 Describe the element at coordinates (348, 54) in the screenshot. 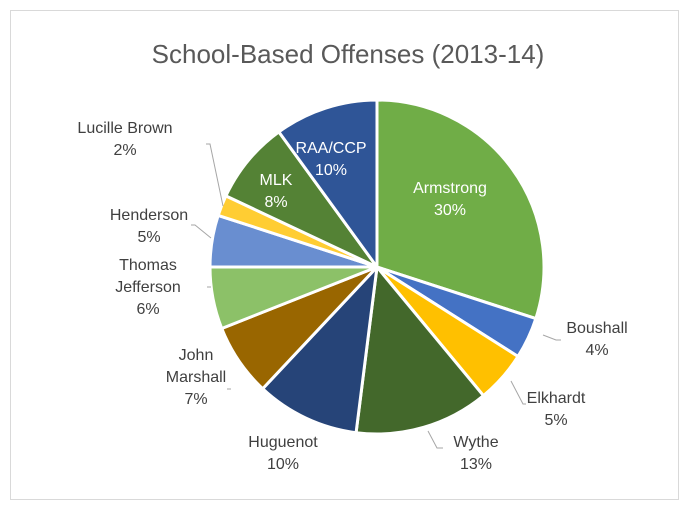

I see `chart-title: School-Based Offenses (2013-14)` at that location.